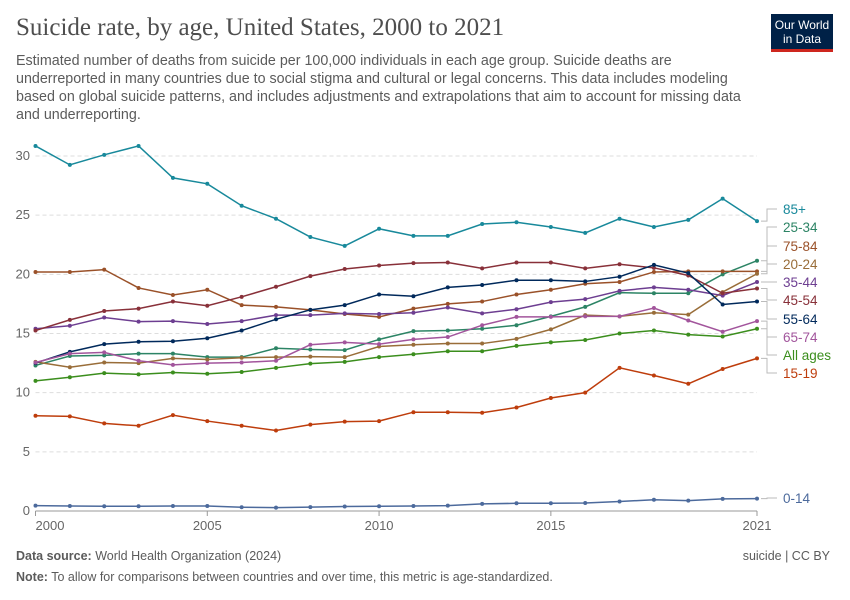 This screenshot has height=600, width=850. Describe the element at coordinates (786, 556) in the screenshot. I see `license: suicide | CC BY` at that location.